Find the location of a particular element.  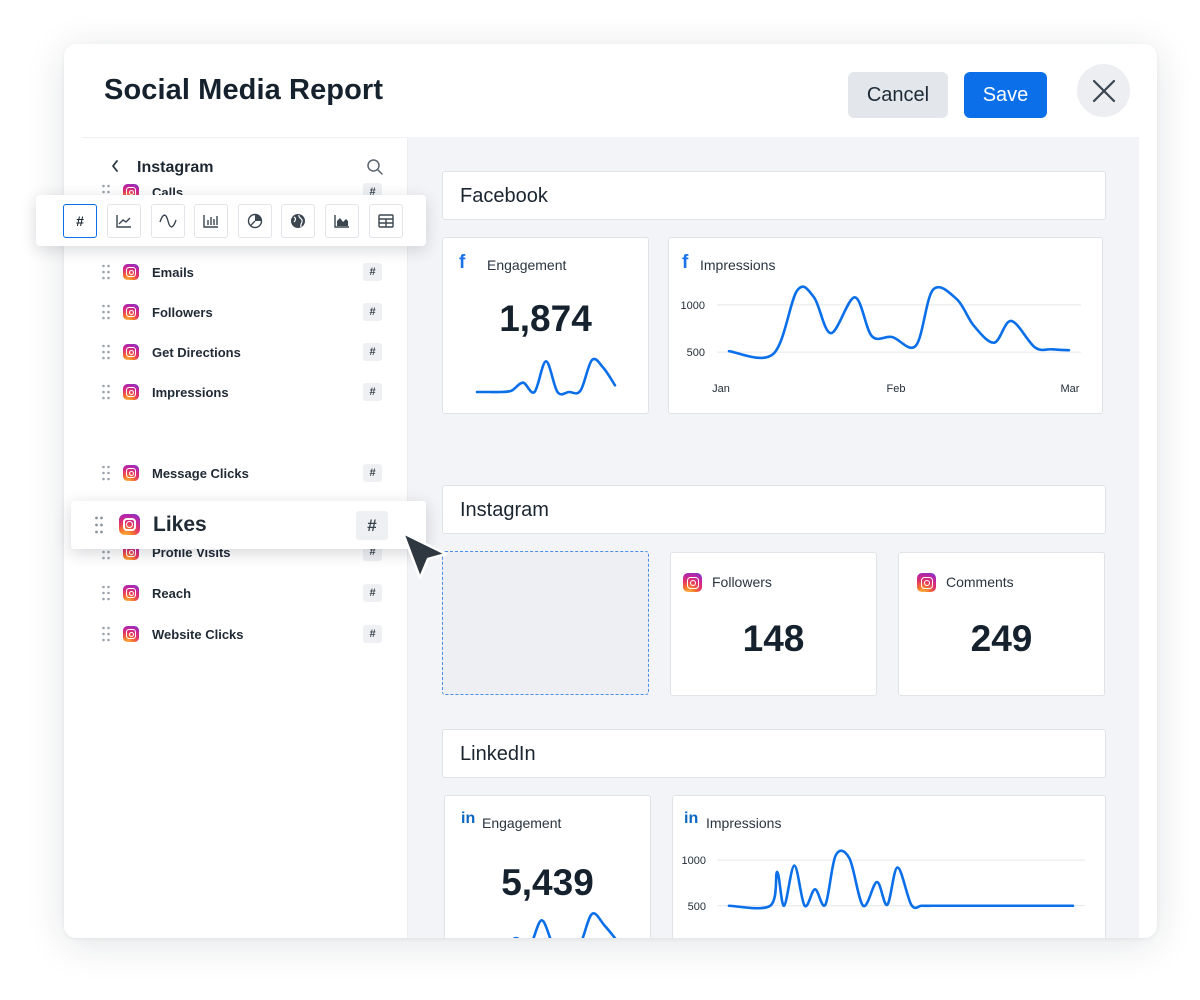

instagram-comments-card: Comments 249 is located at coordinates (1001, 624).